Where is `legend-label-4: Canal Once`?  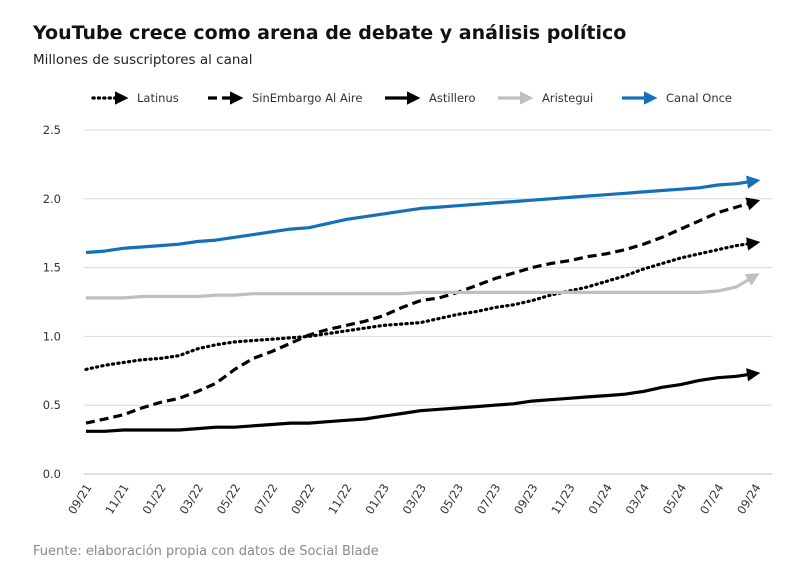
legend-label-4: Canal Once is located at coordinates (699, 98).